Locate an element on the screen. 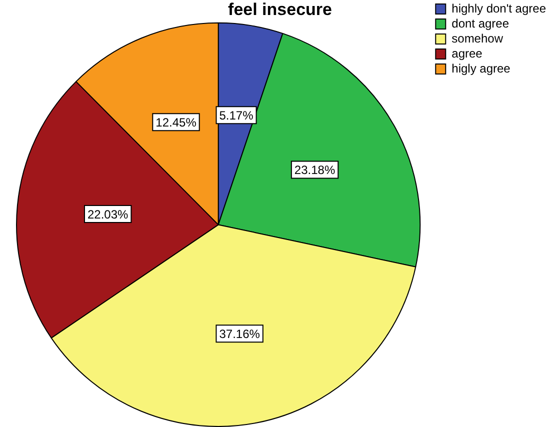 The width and height of the screenshot is (556, 427). legend-label: somehow is located at coordinates (478, 38).